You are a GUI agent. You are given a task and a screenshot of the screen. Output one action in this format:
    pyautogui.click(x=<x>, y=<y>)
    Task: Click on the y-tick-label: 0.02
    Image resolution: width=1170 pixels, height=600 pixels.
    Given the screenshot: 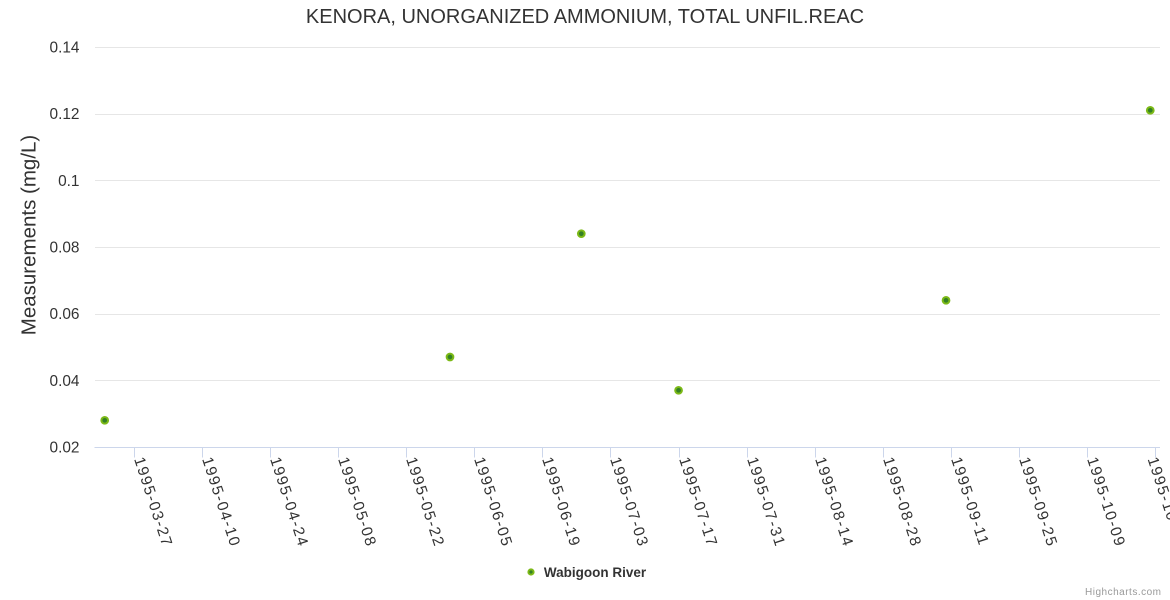 What is the action you would take?
    pyautogui.click(x=65, y=448)
    